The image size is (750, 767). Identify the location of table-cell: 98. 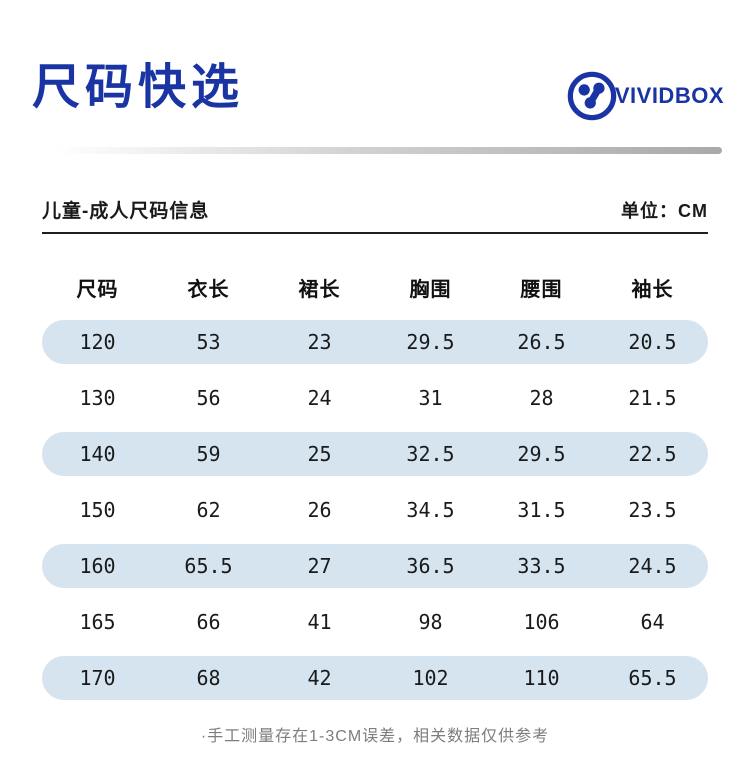
(430, 622).